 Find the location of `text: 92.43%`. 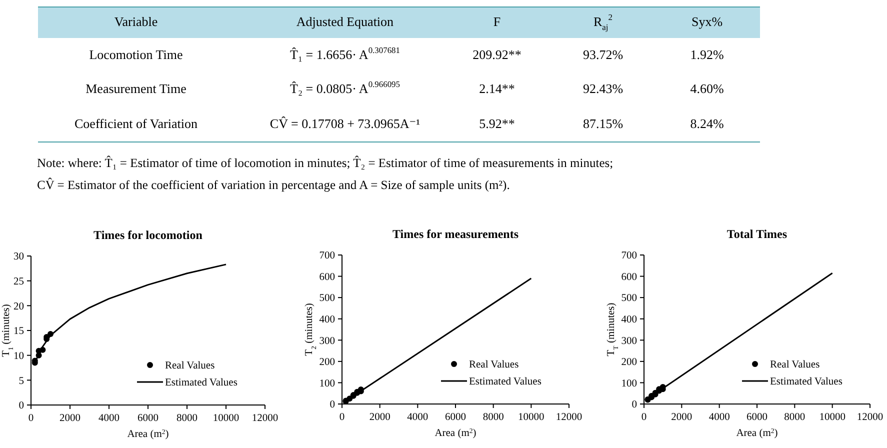

text: 92.43% is located at coordinates (603, 88).